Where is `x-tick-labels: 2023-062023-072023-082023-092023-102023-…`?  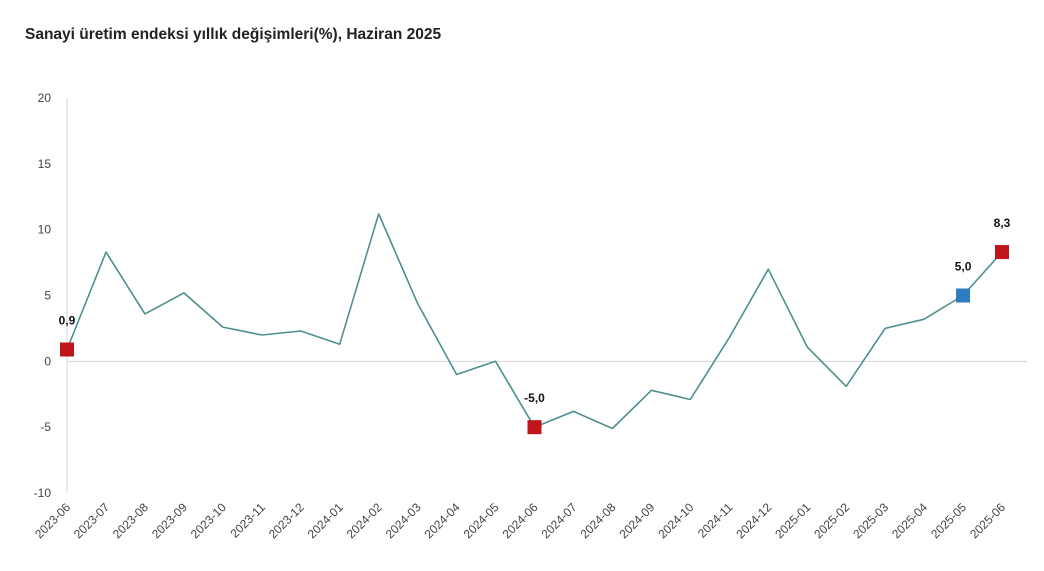 x-tick-labels: 2023-062023-072023-082023-092023-102023-… is located at coordinates (520, 520).